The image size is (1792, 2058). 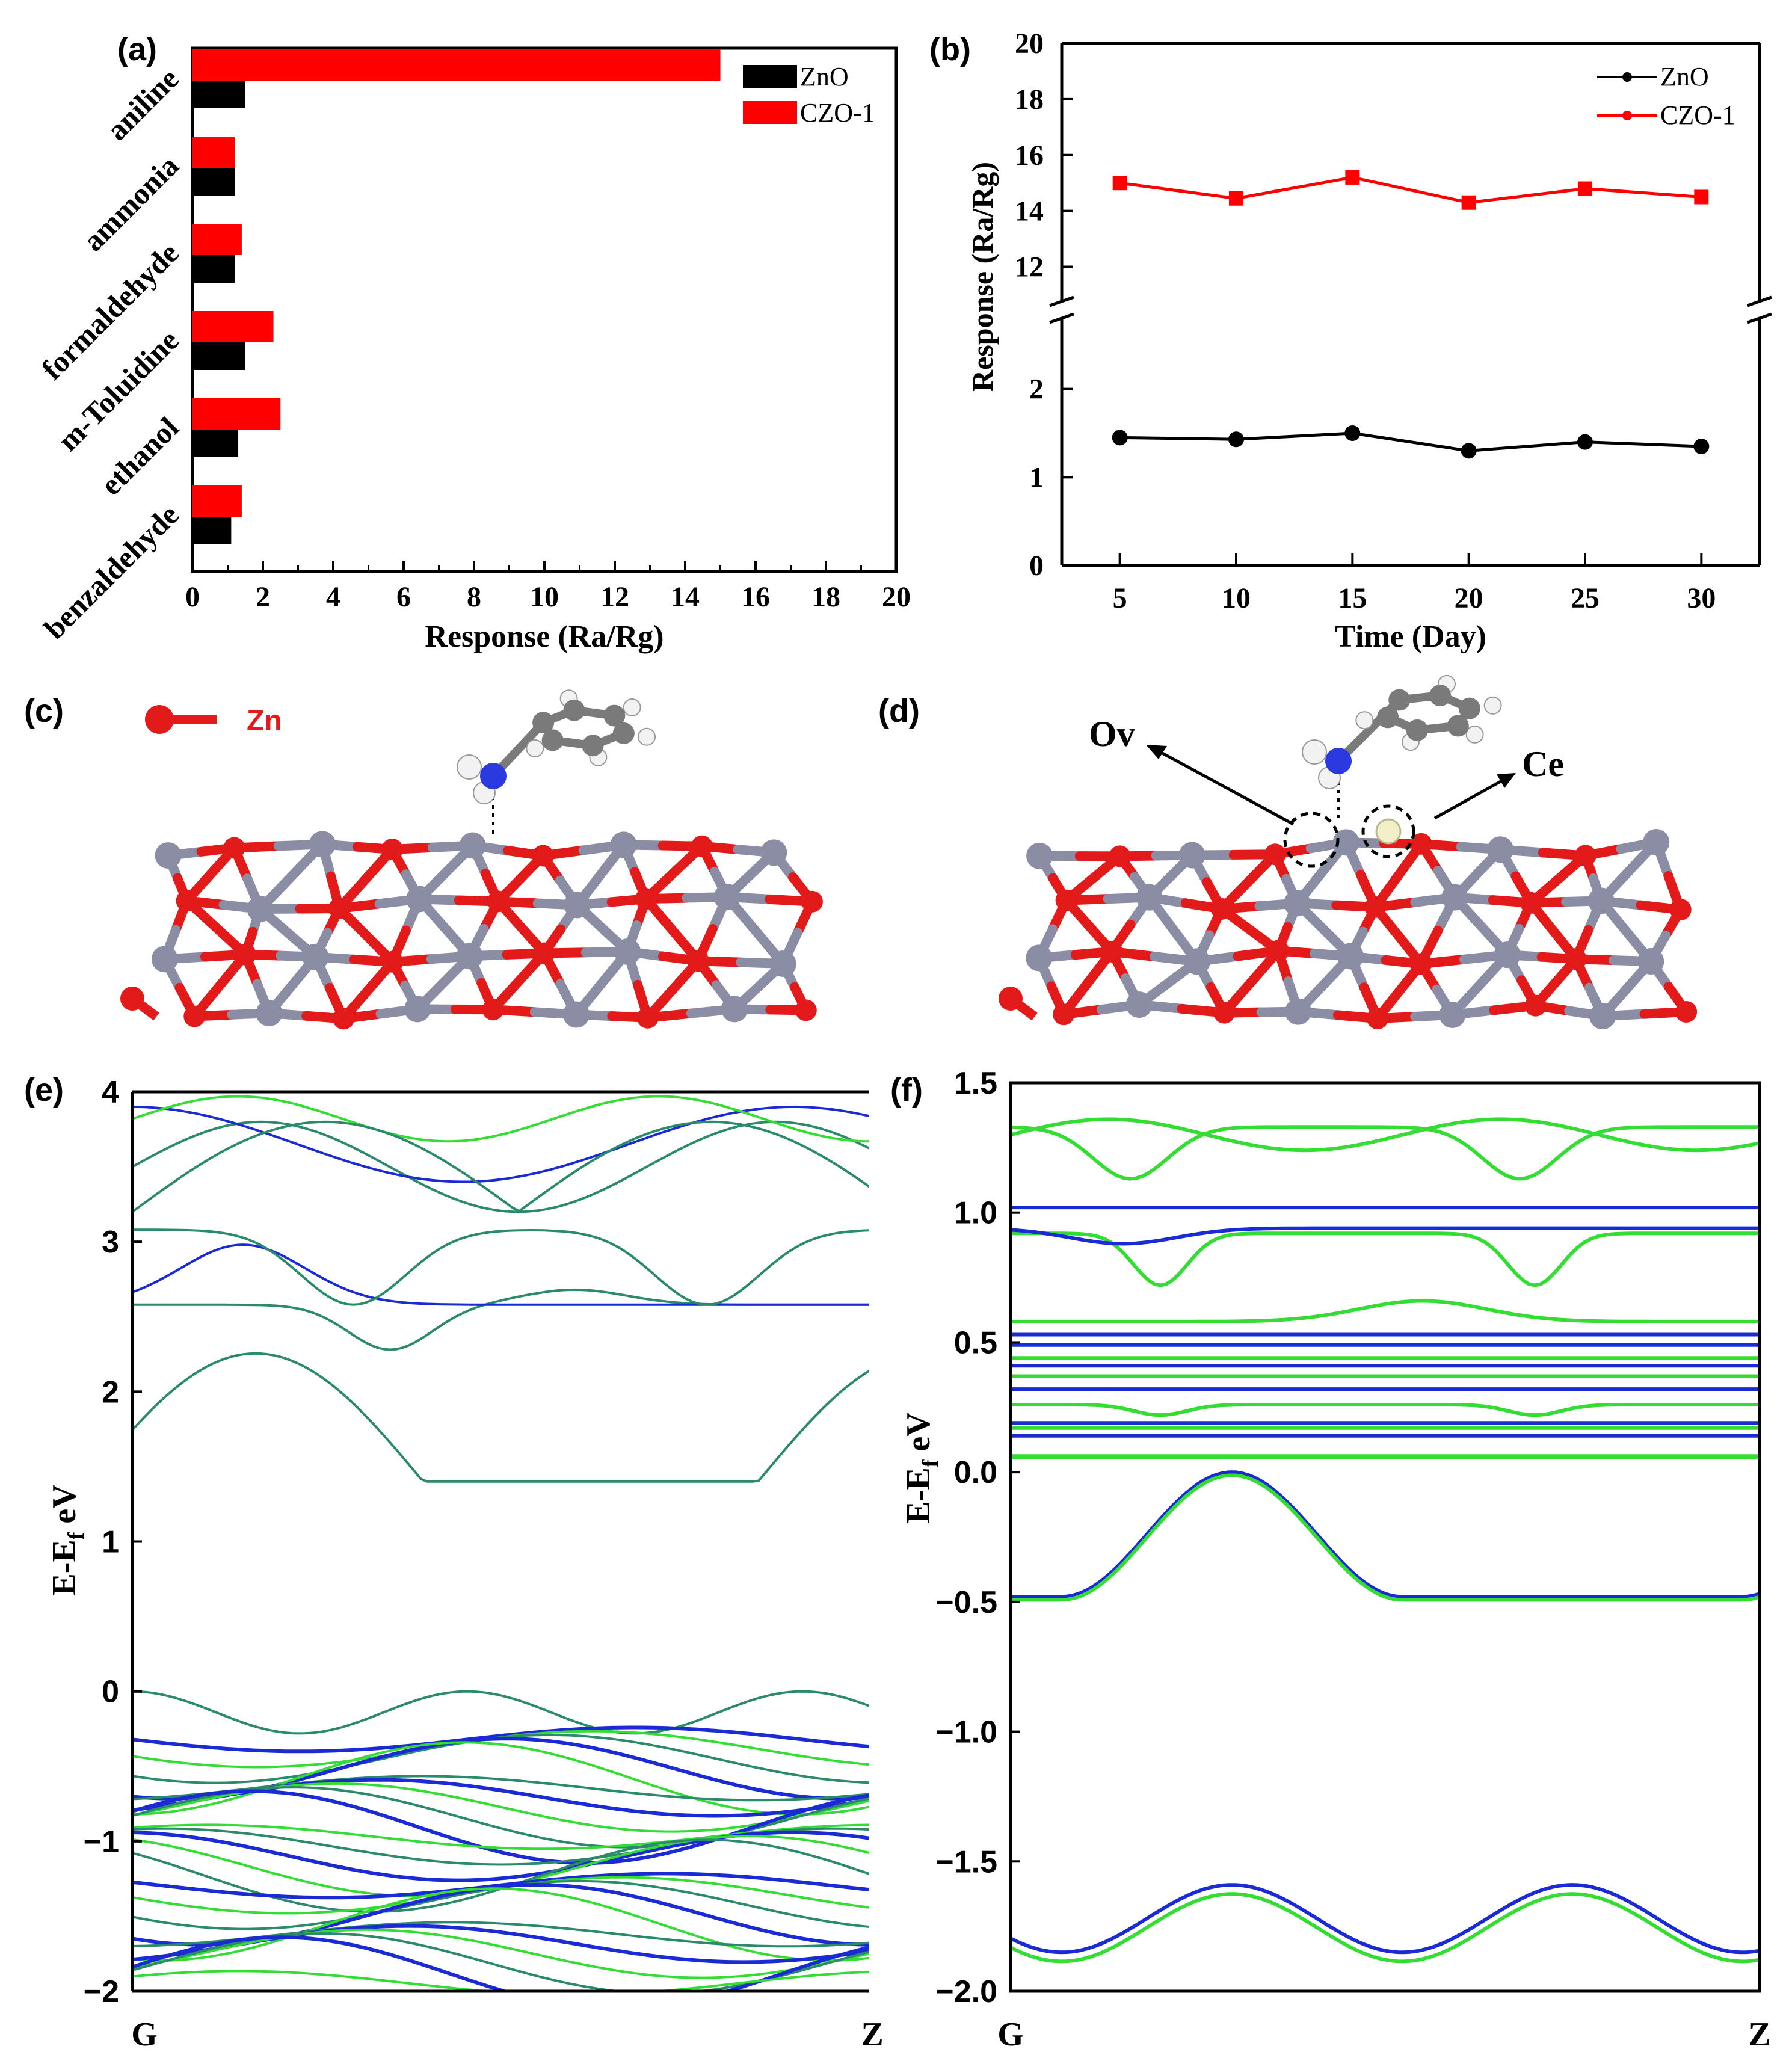 What do you see at coordinates (236, 414) in the screenshot?
I see `bar-czo-ethanol` at bounding box center [236, 414].